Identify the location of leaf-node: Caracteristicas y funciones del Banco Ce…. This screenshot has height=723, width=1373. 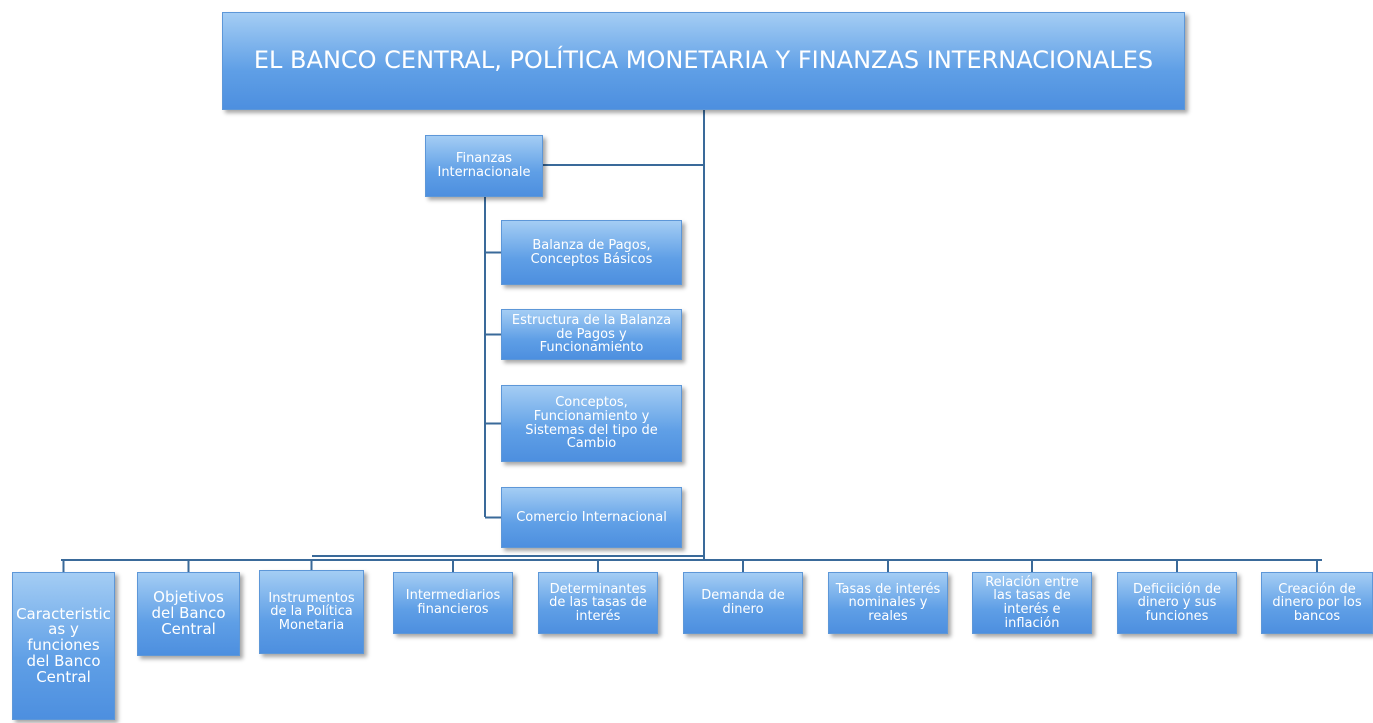
(63, 646).